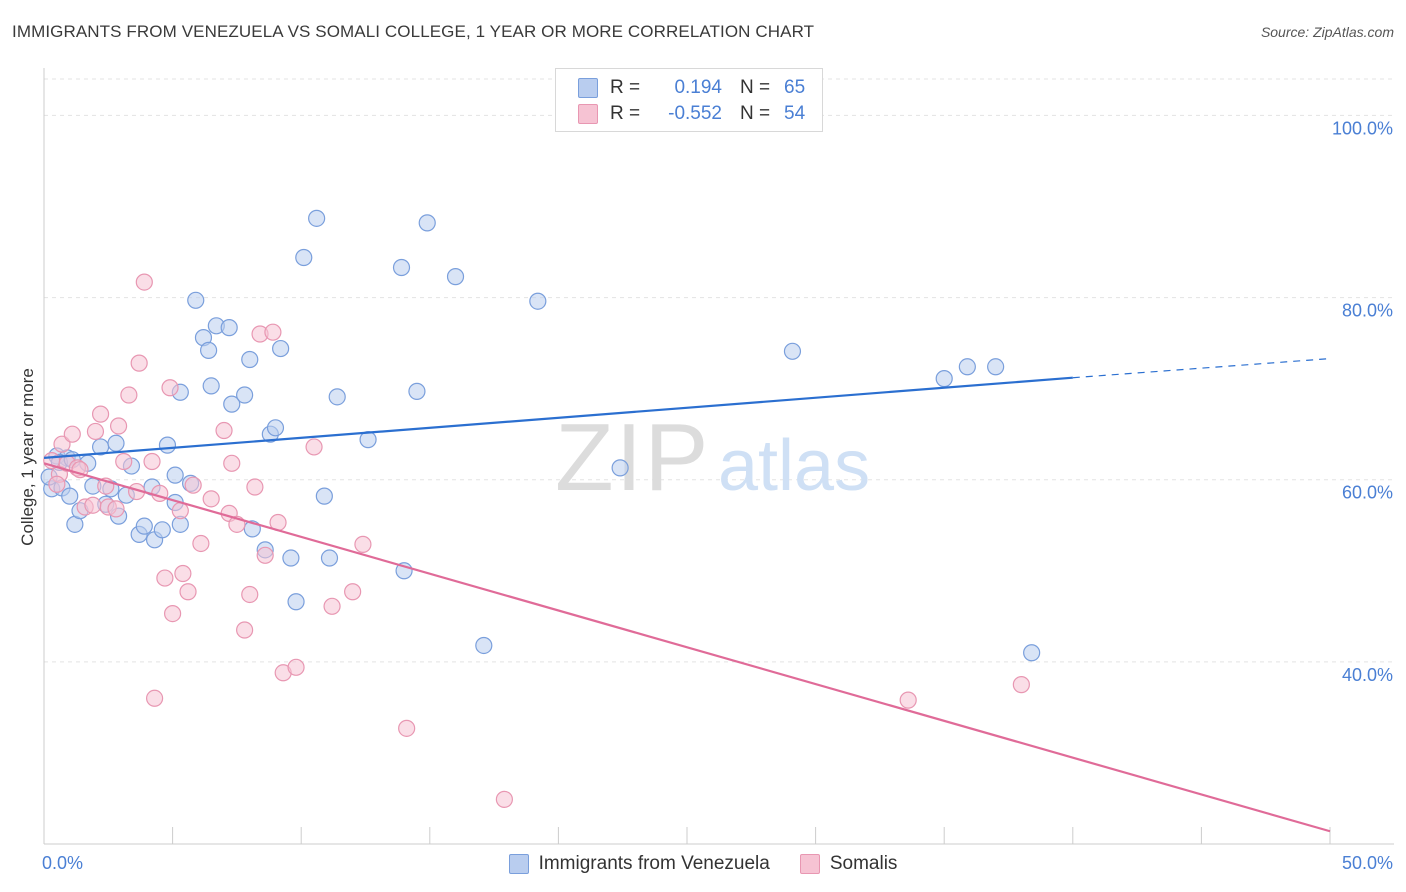  What do you see at coordinates (809, 864) in the screenshot?
I see `legend-swatch-somalis` at bounding box center [809, 864].